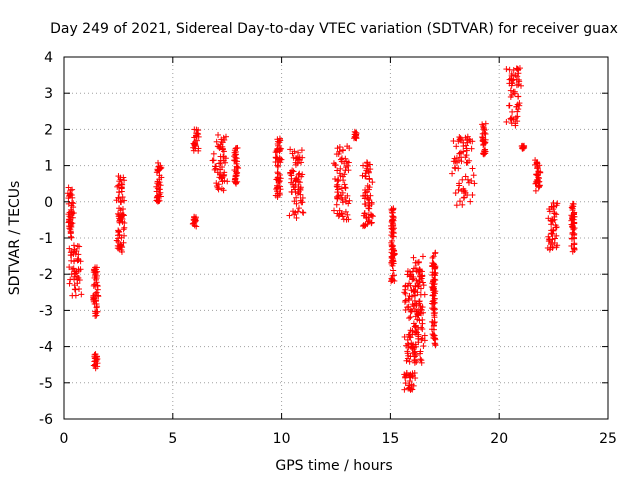  Describe the element at coordinates (46, 348) in the screenshot. I see `y-tick-label: -4` at that location.